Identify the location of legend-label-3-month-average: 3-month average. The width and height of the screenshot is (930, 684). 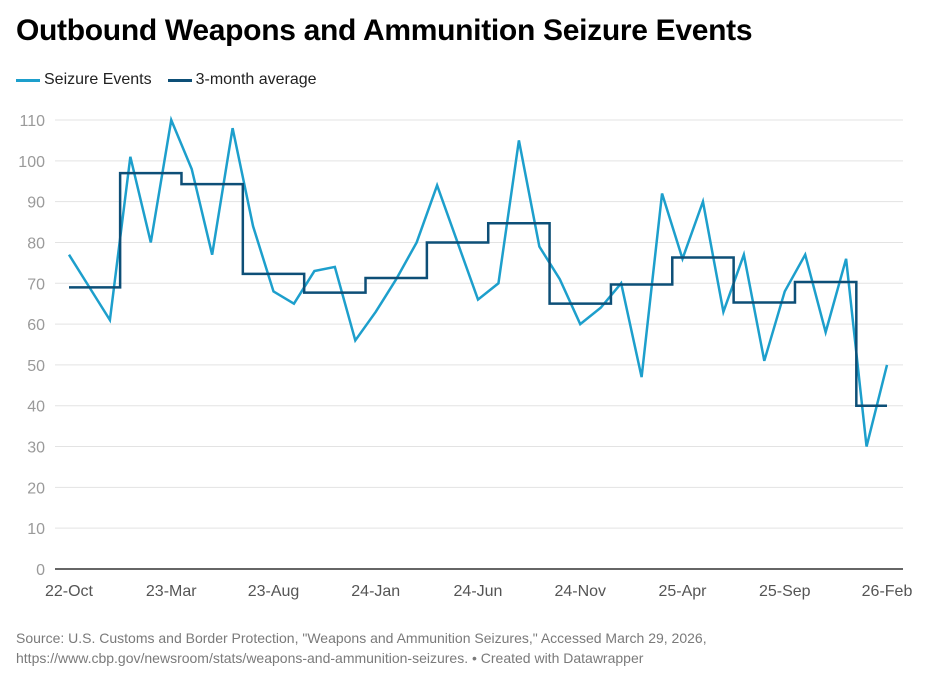
(256, 79).